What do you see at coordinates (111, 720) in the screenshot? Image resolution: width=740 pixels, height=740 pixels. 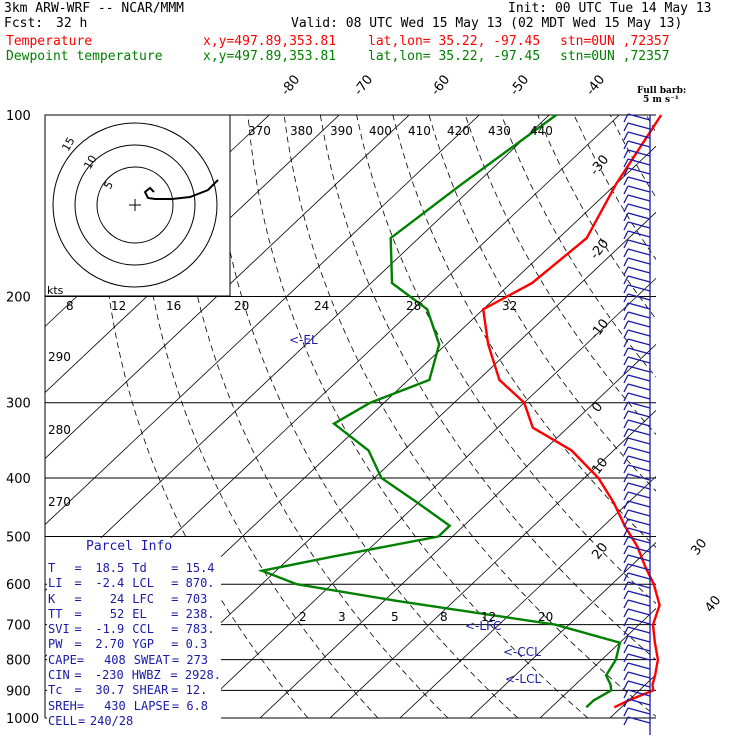 I see `parcel-value: 240/28` at bounding box center [111, 720].